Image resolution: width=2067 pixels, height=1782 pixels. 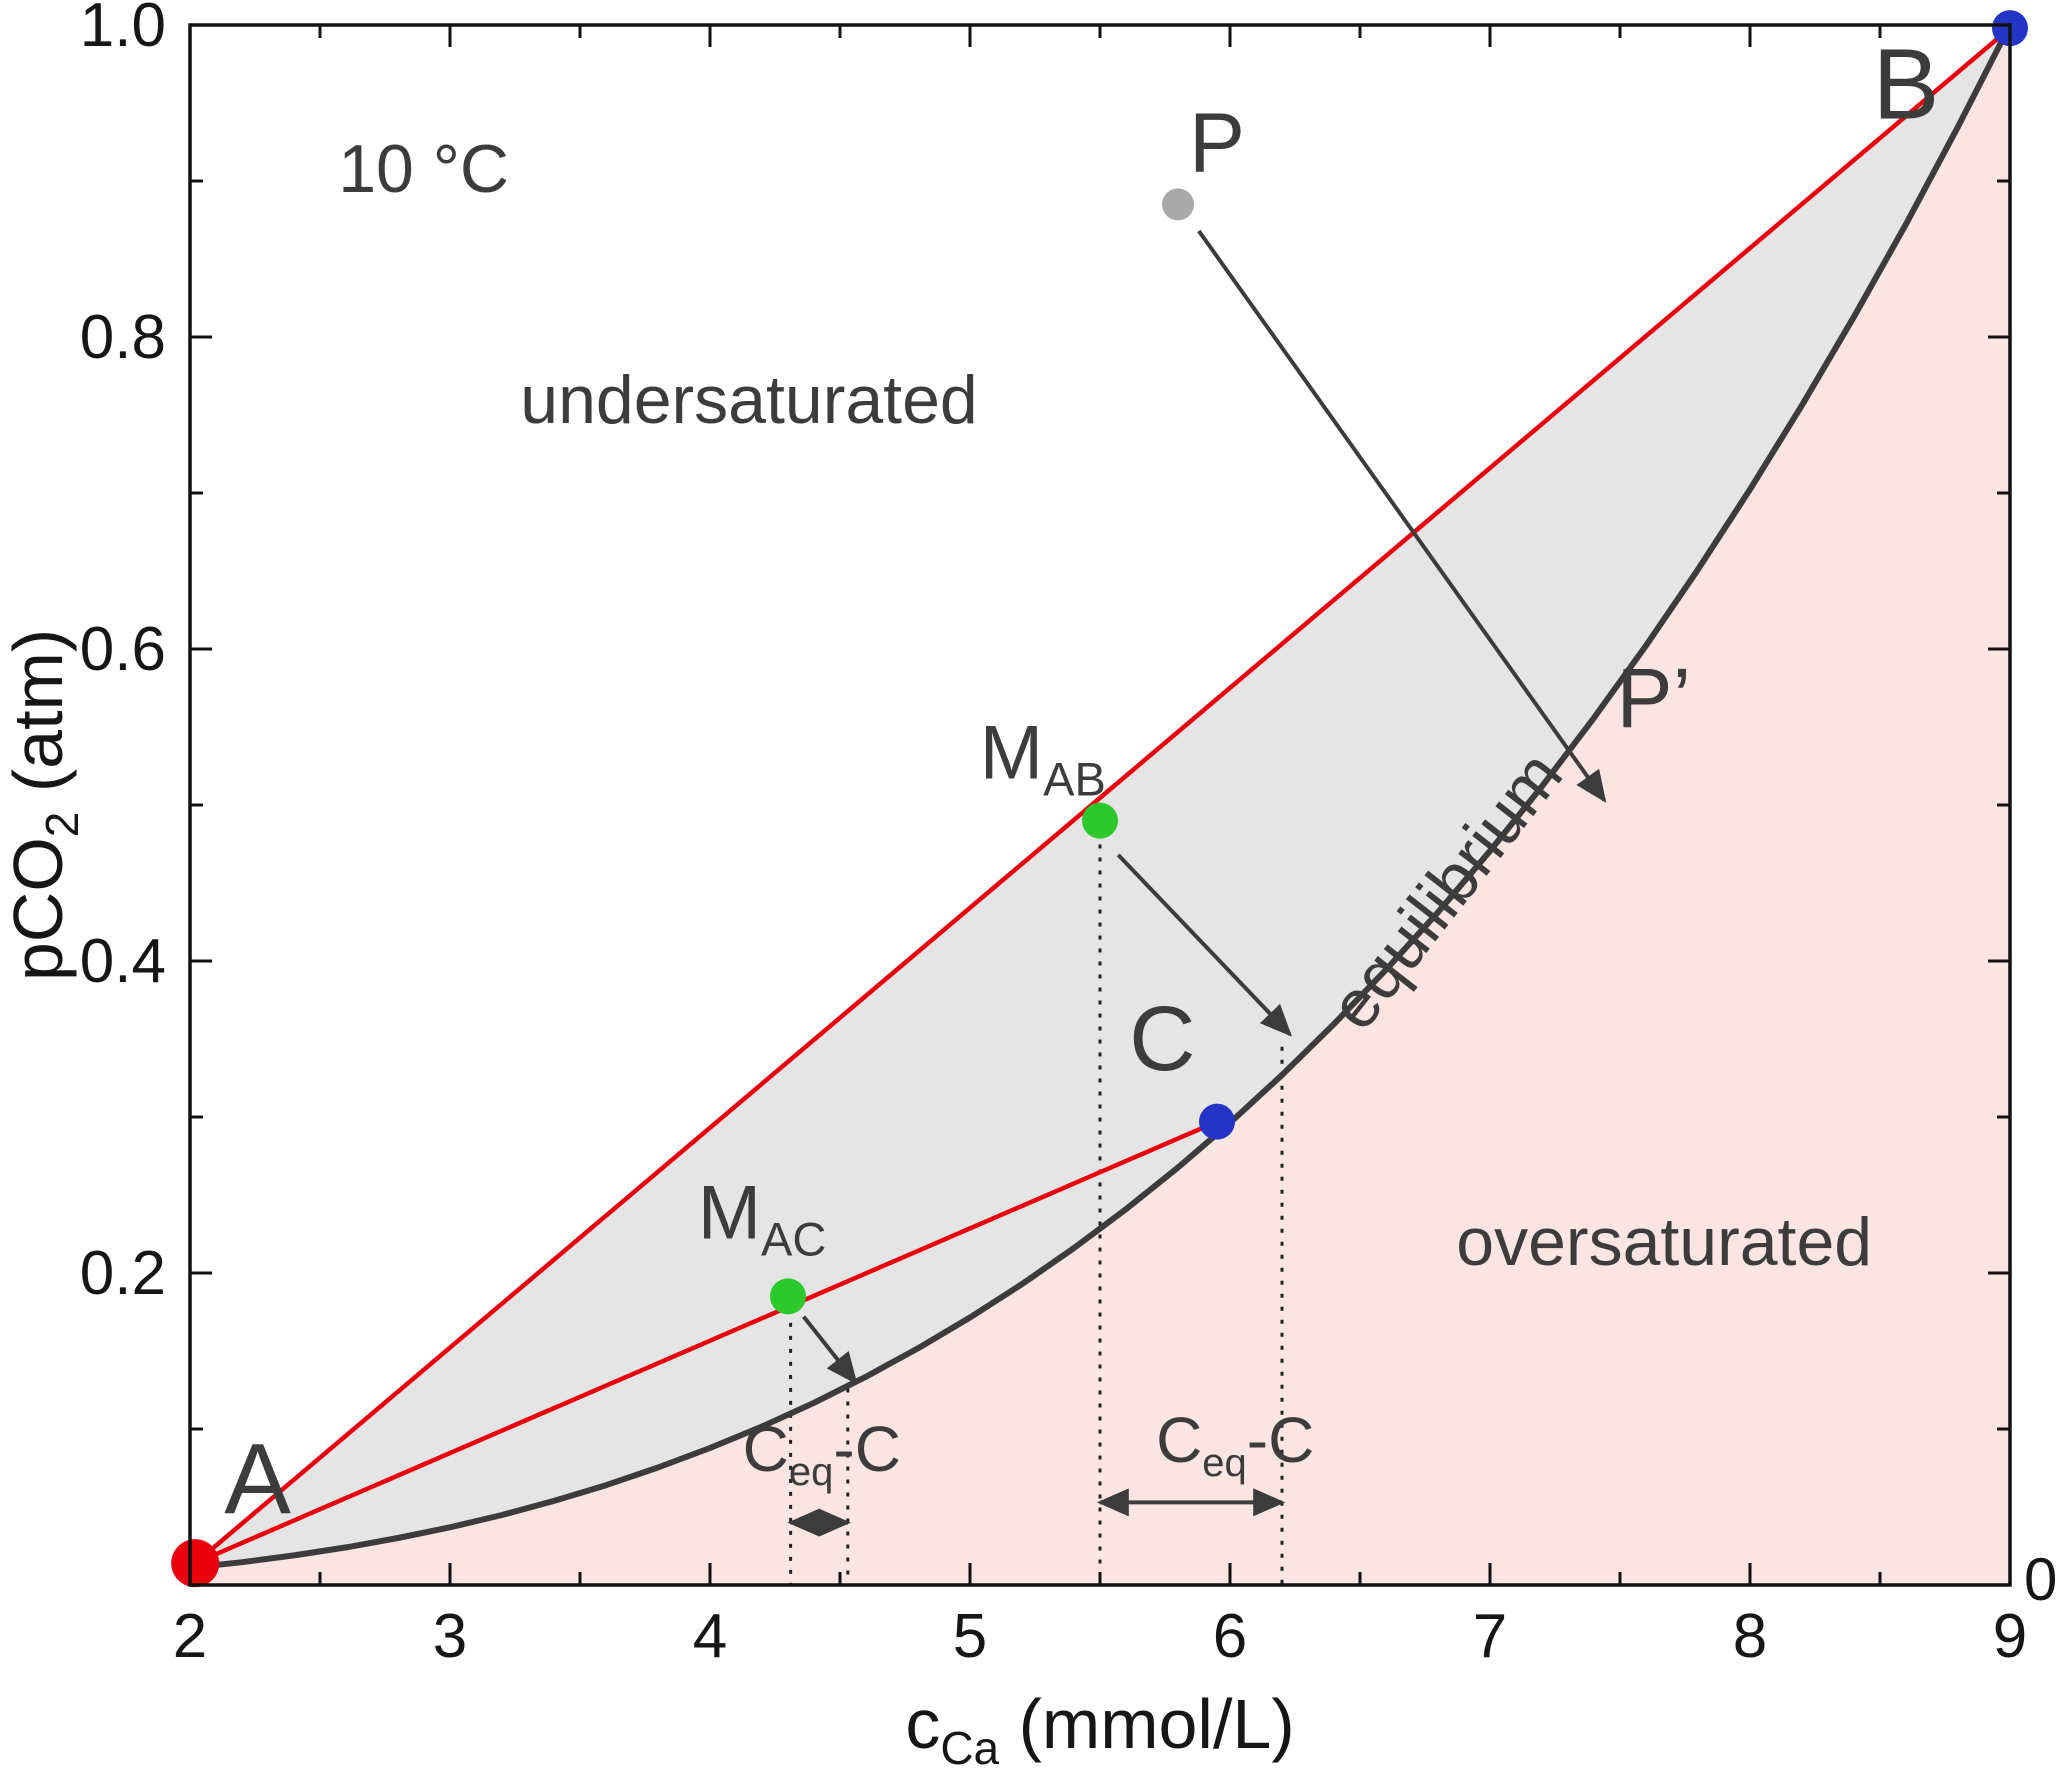 What do you see at coordinates (710, 1636) in the screenshot?
I see `x-tick-label: 4` at bounding box center [710, 1636].